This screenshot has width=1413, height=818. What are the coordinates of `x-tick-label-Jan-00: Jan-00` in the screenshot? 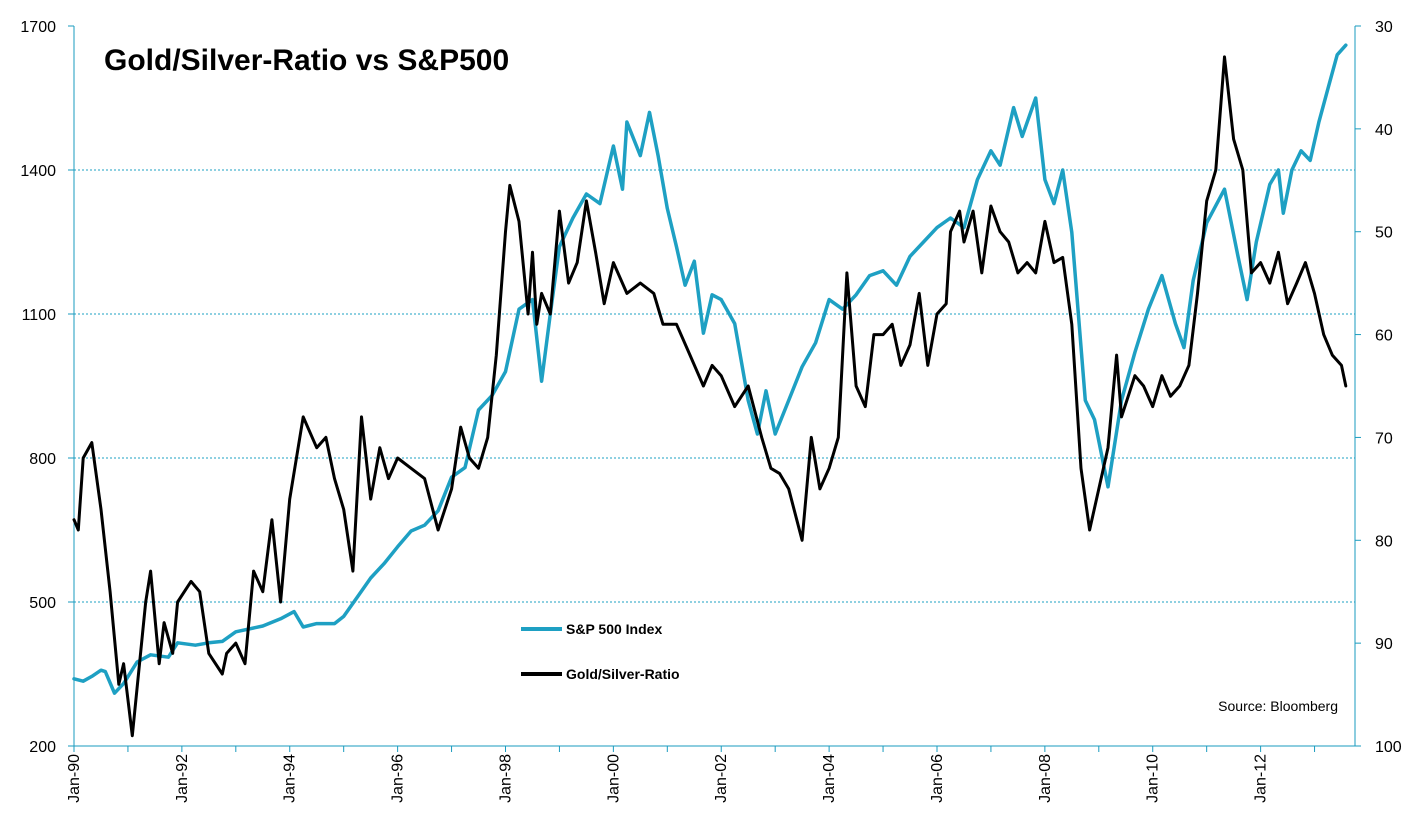 It's located at (613, 778).